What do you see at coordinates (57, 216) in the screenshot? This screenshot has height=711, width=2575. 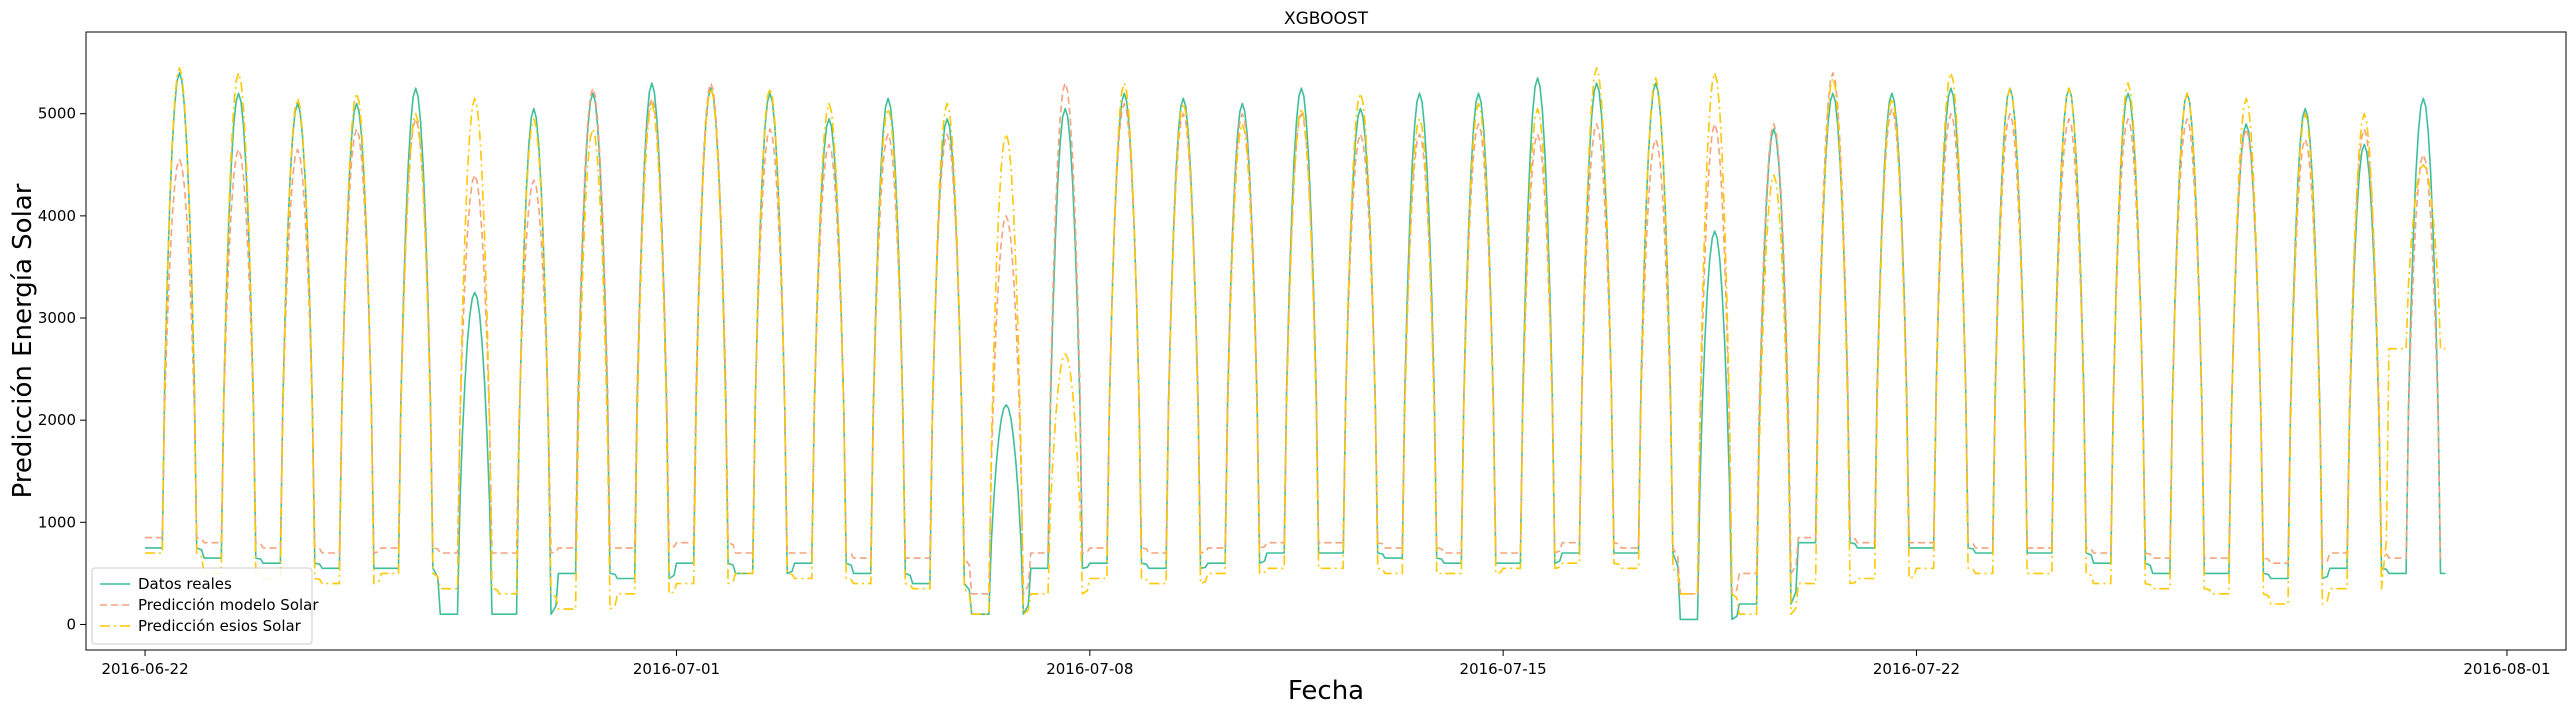 I see `y-tick-label: 4000` at bounding box center [57, 216].